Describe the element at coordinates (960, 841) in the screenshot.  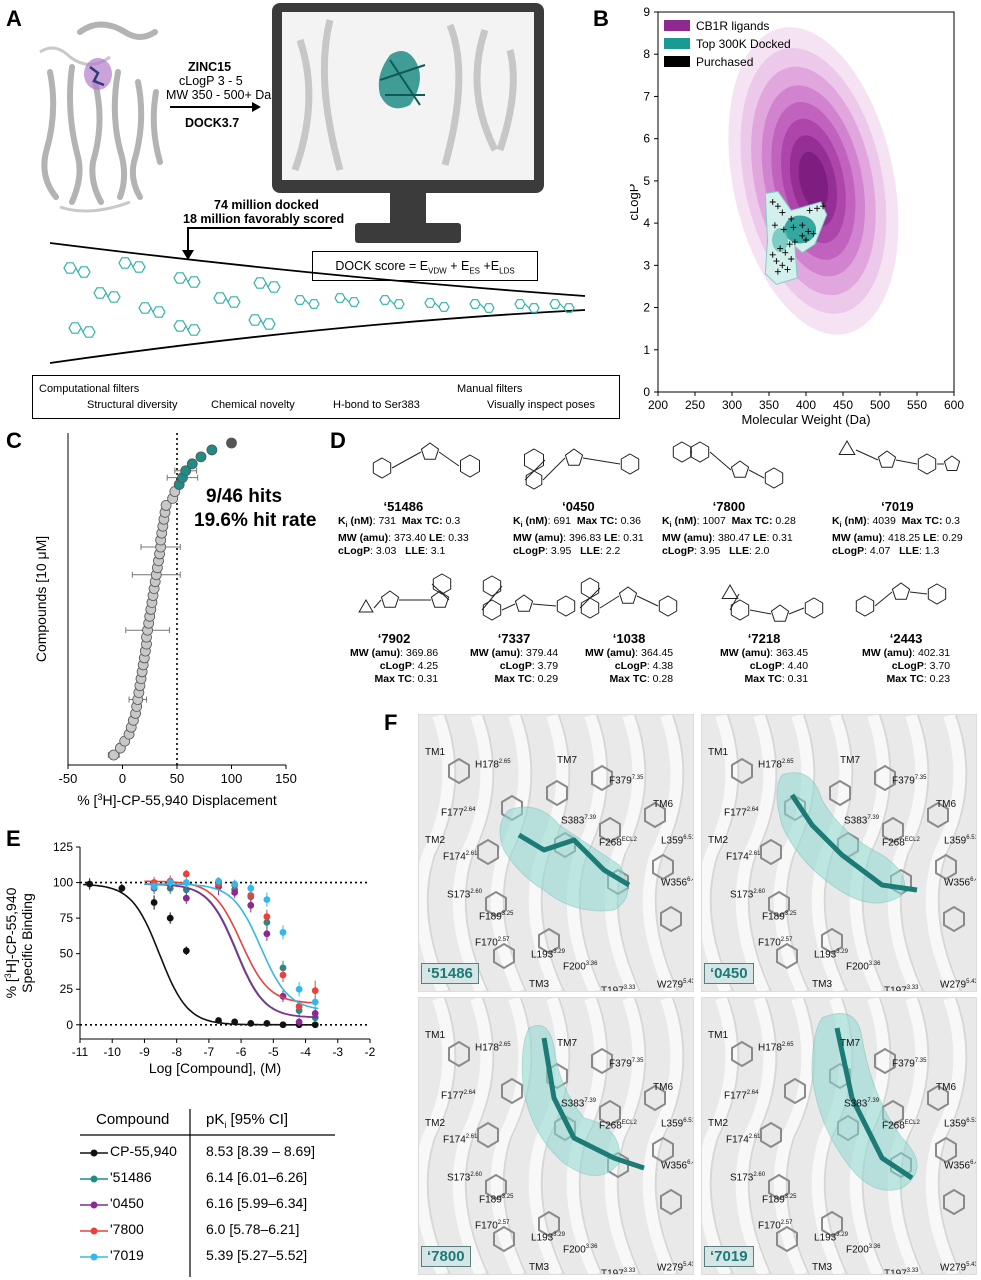
I see `residue-label: L3596.51` at that location.